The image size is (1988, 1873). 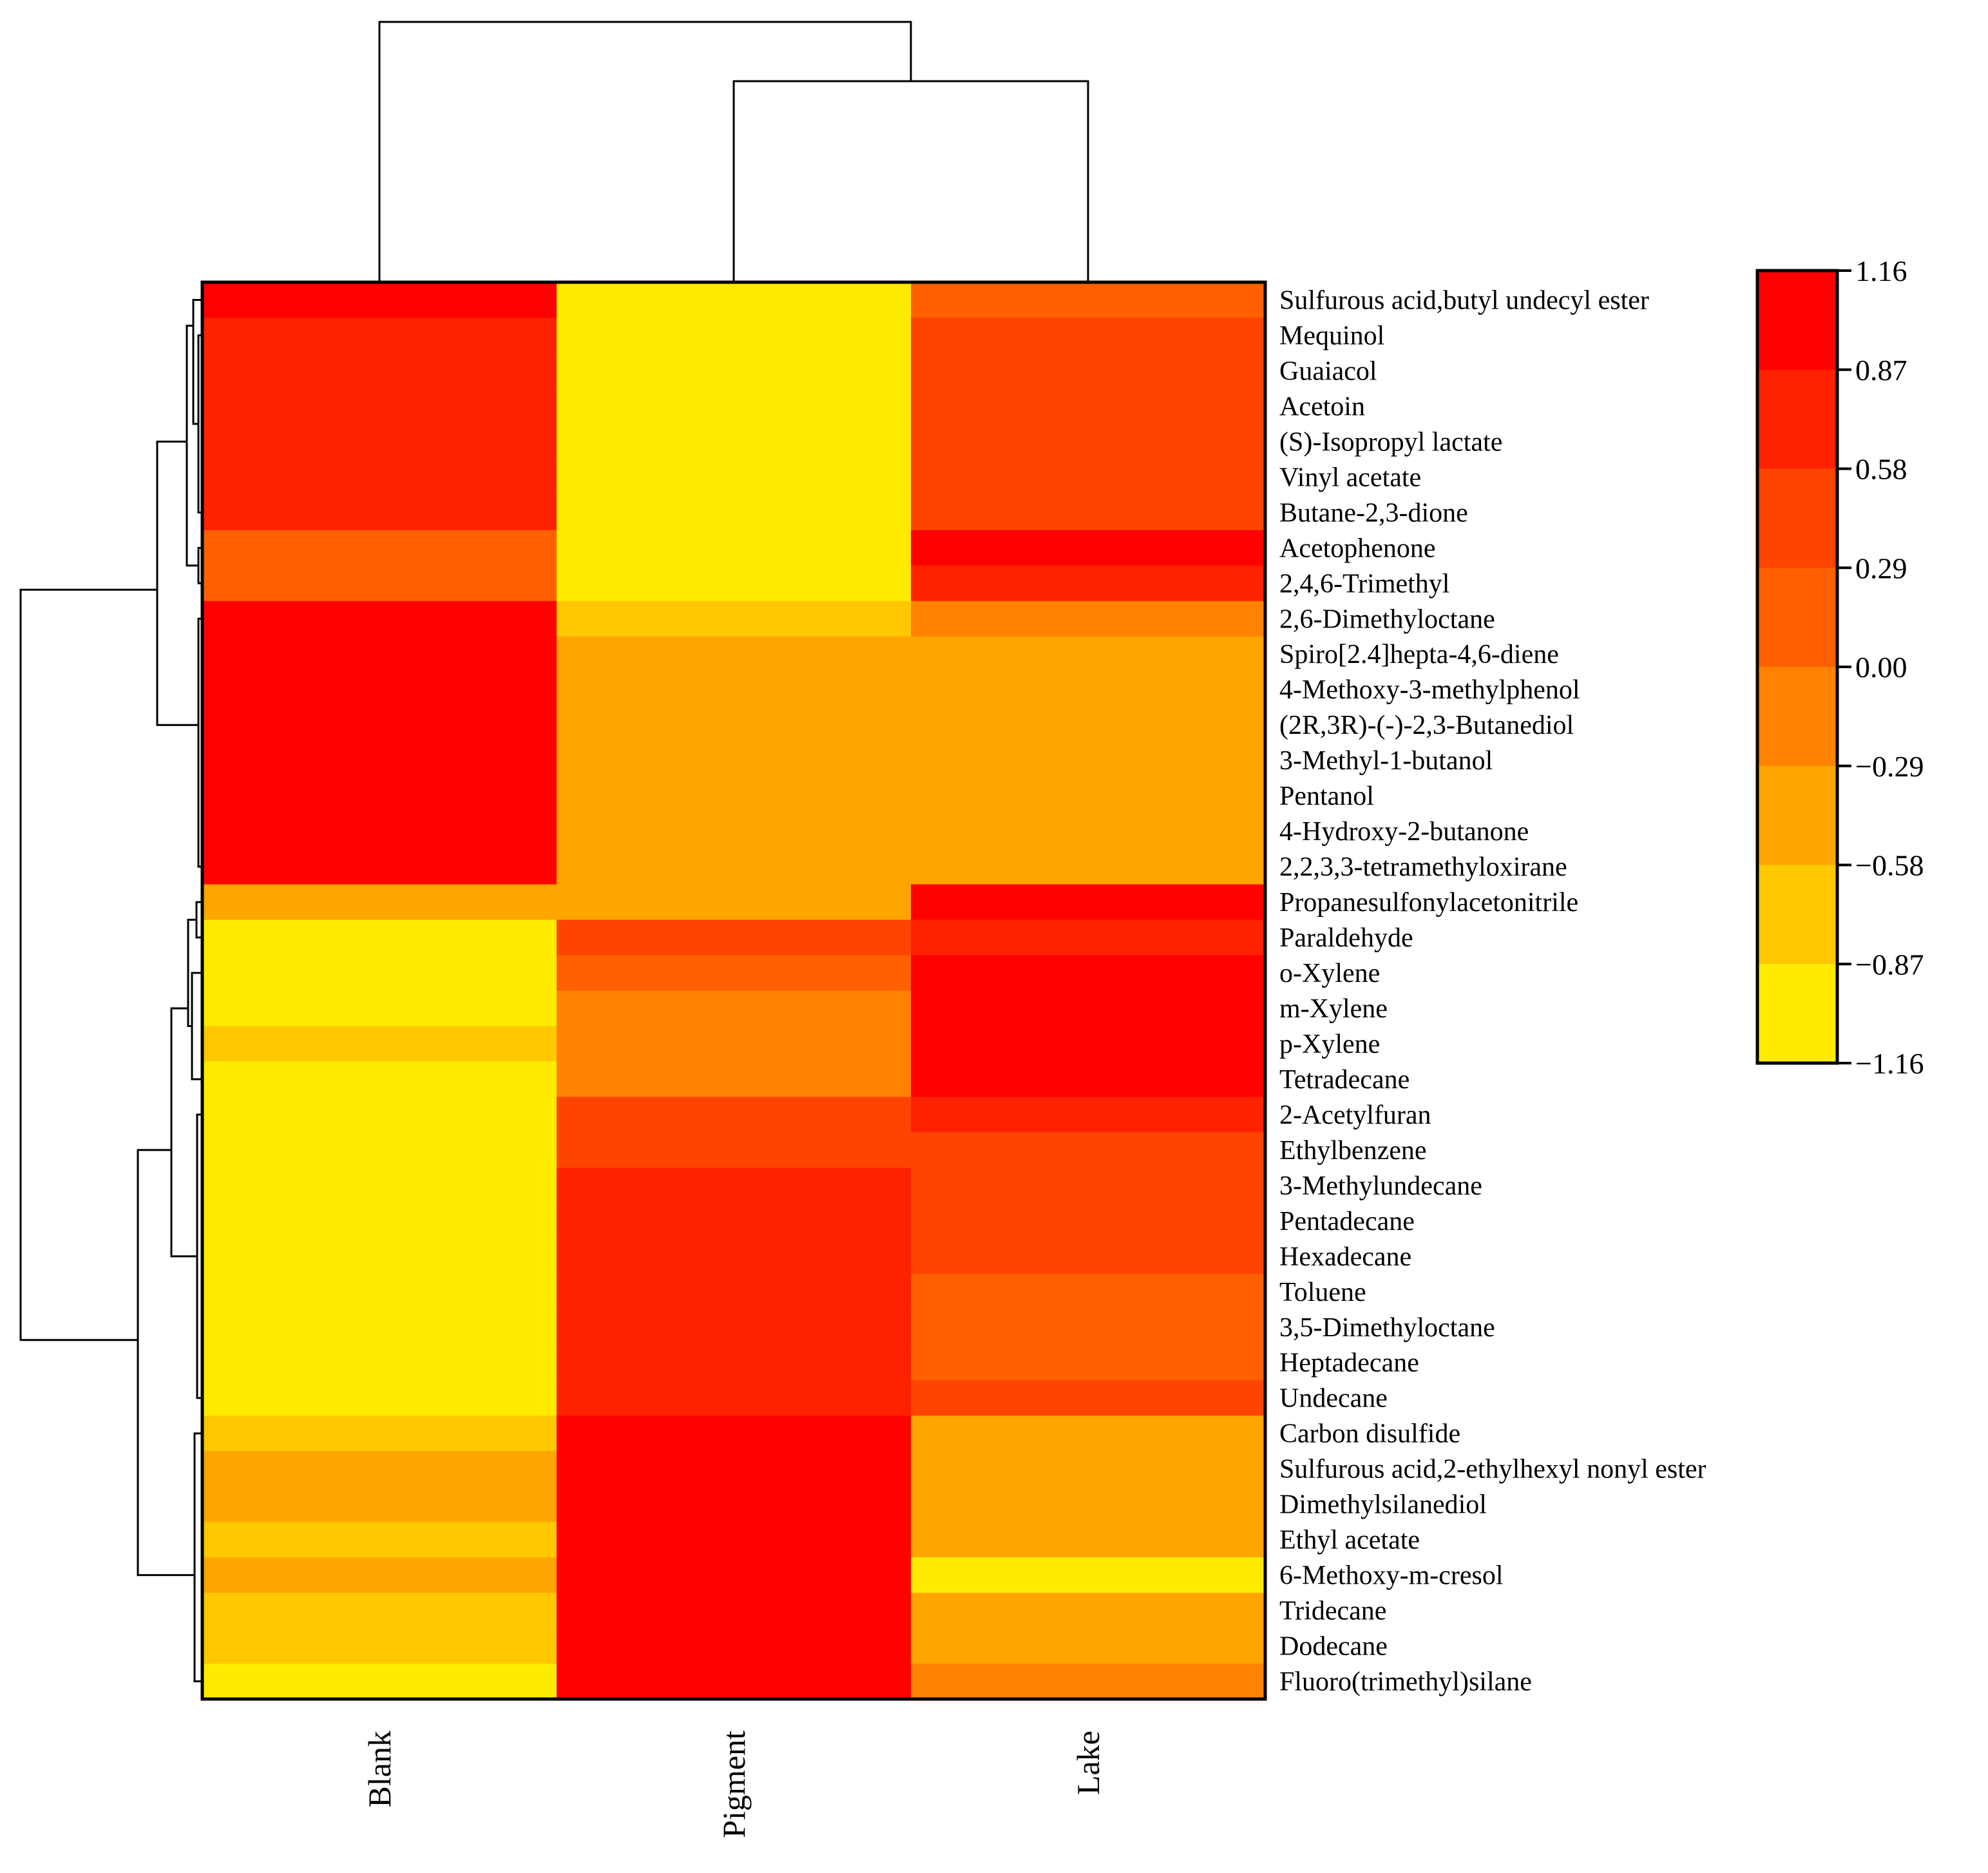 What do you see at coordinates (1380, 1186) in the screenshot?
I see `row-label: 3-Methylundecane` at bounding box center [1380, 1186].